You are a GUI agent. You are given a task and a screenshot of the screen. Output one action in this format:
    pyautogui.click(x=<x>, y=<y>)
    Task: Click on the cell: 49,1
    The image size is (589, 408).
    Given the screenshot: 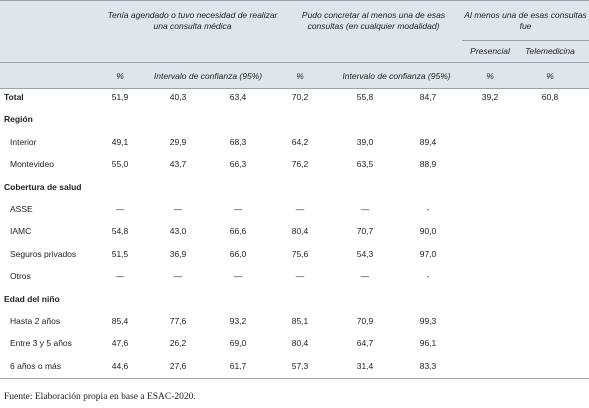 What is the action you would take?
    pyautogui.click(x=120, y=141)
    